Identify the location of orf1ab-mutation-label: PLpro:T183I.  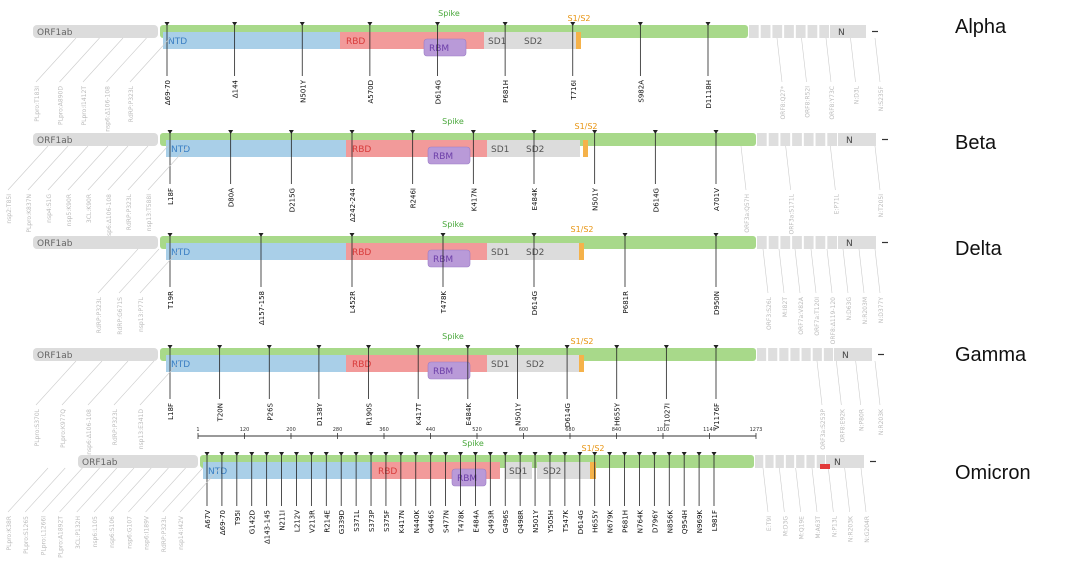
(37, 104).